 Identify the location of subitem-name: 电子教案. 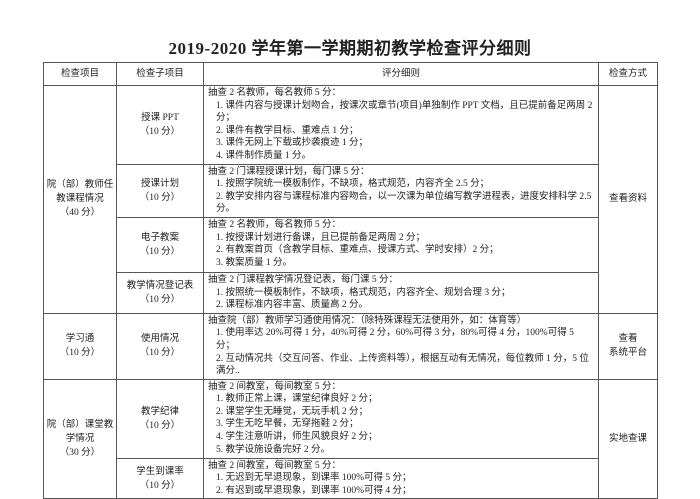
(159, 237).